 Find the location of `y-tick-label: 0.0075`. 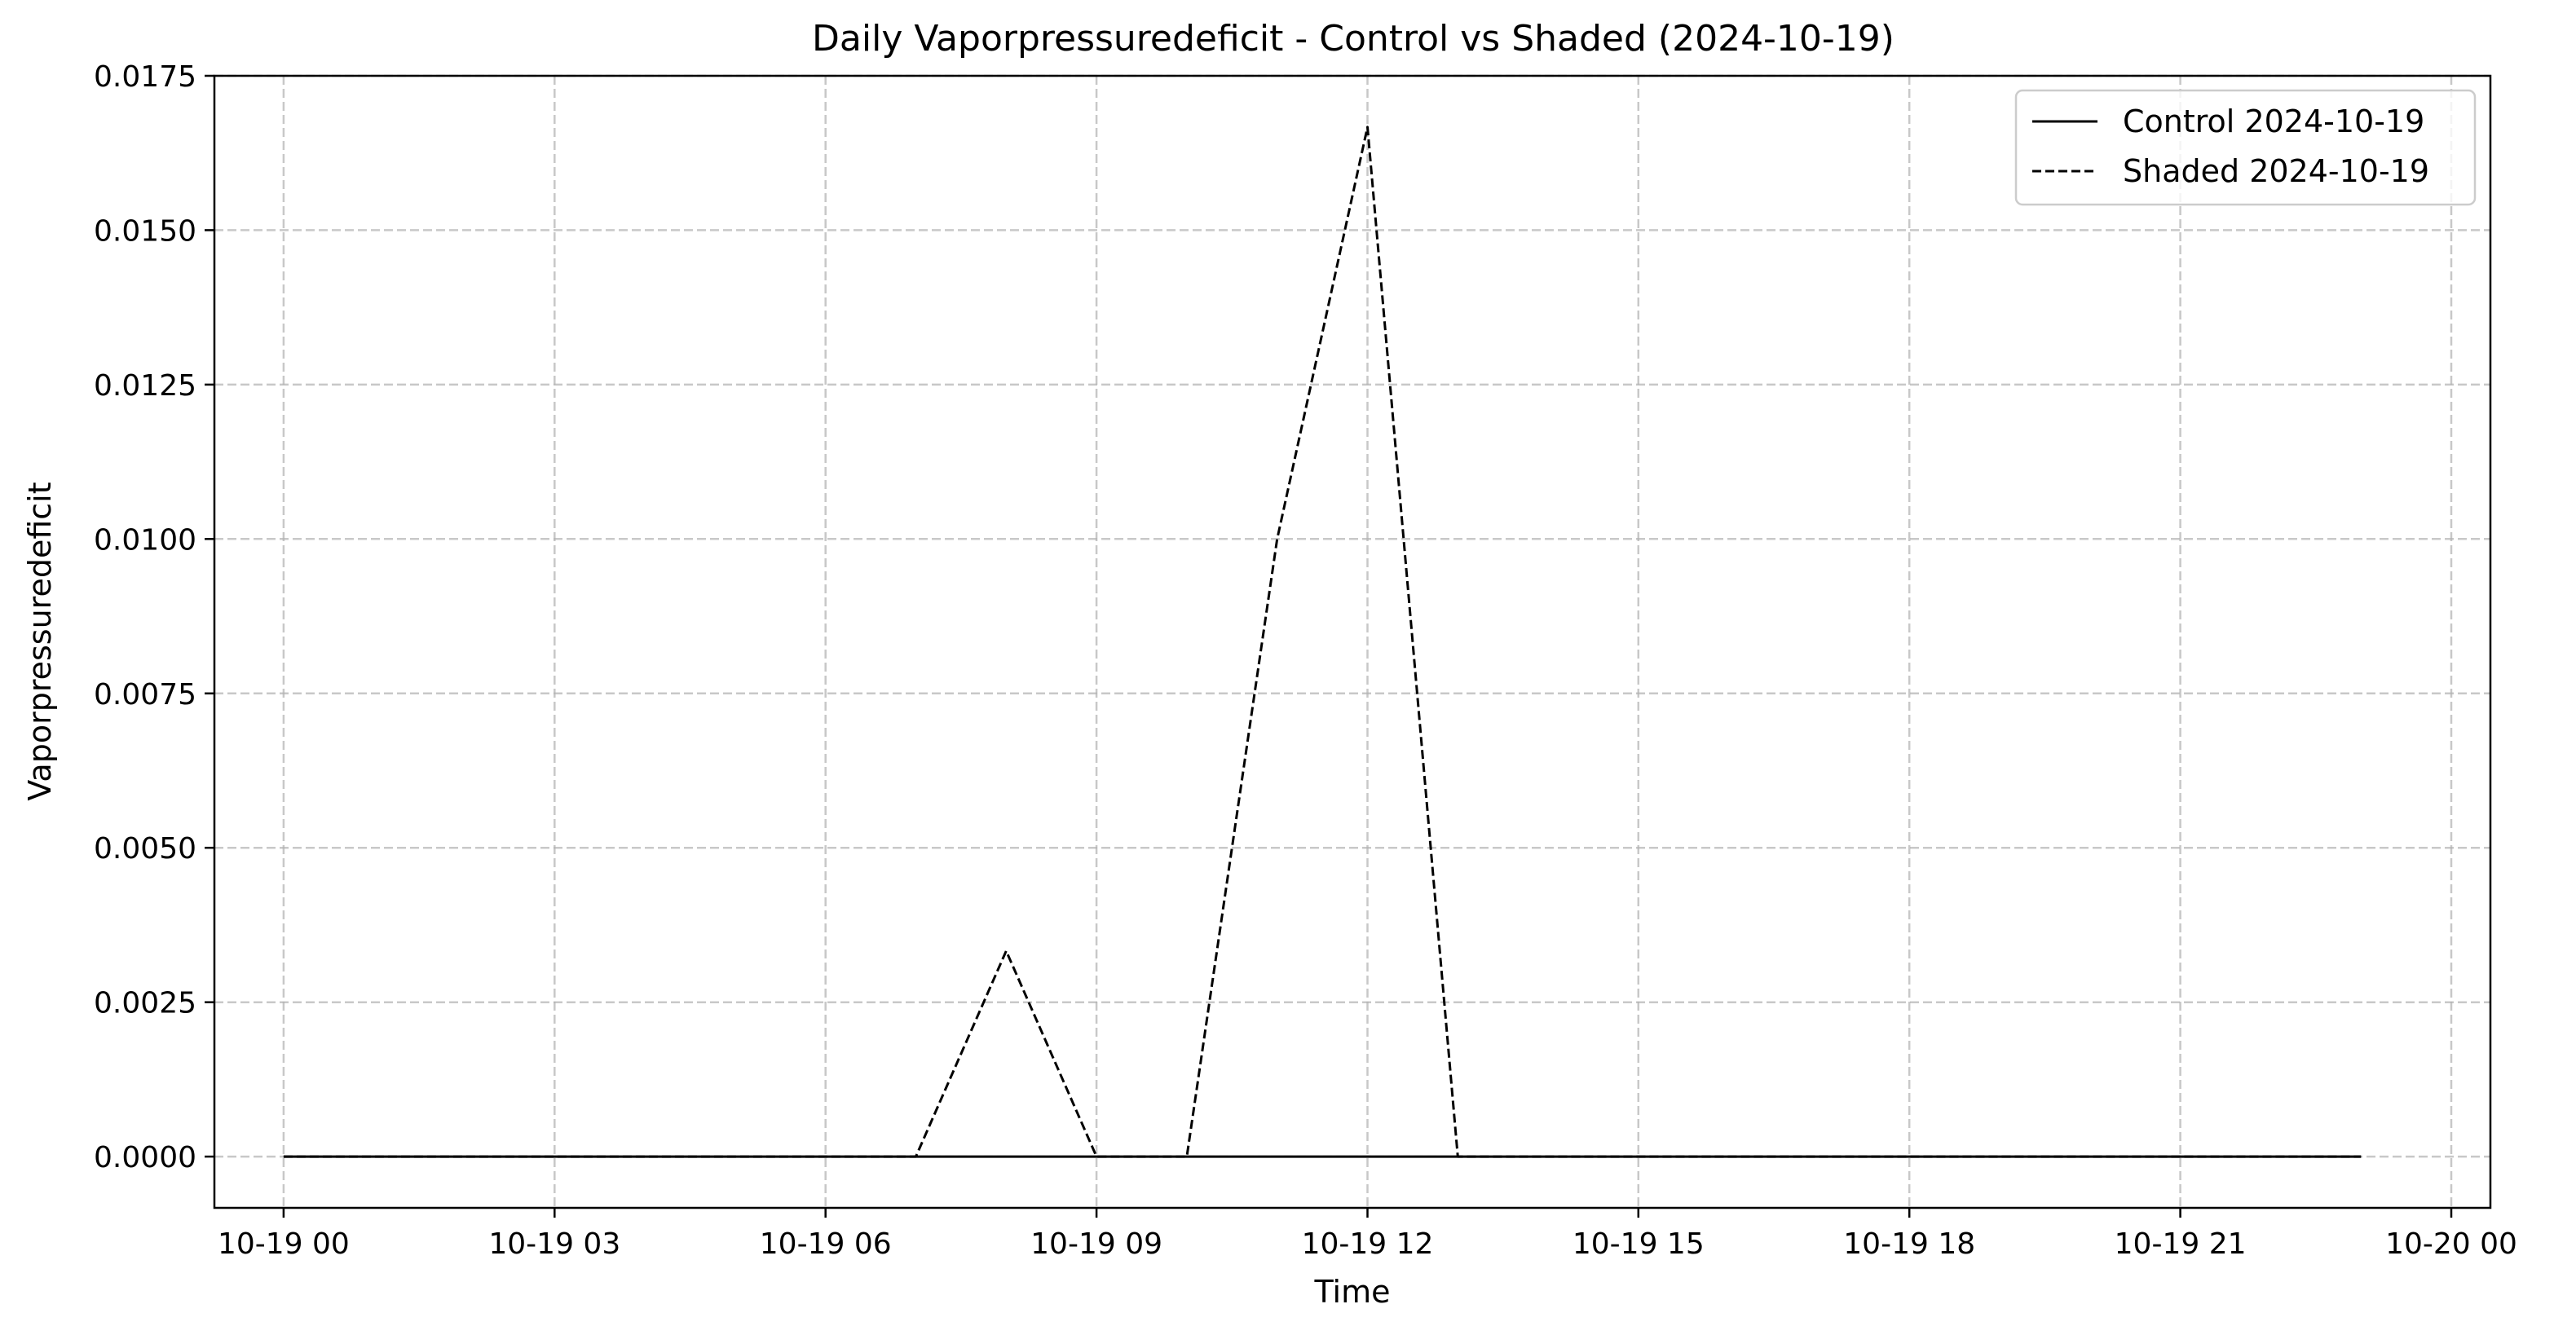

y-tick-label: 0.0075 is located at coordinates (145, 695).